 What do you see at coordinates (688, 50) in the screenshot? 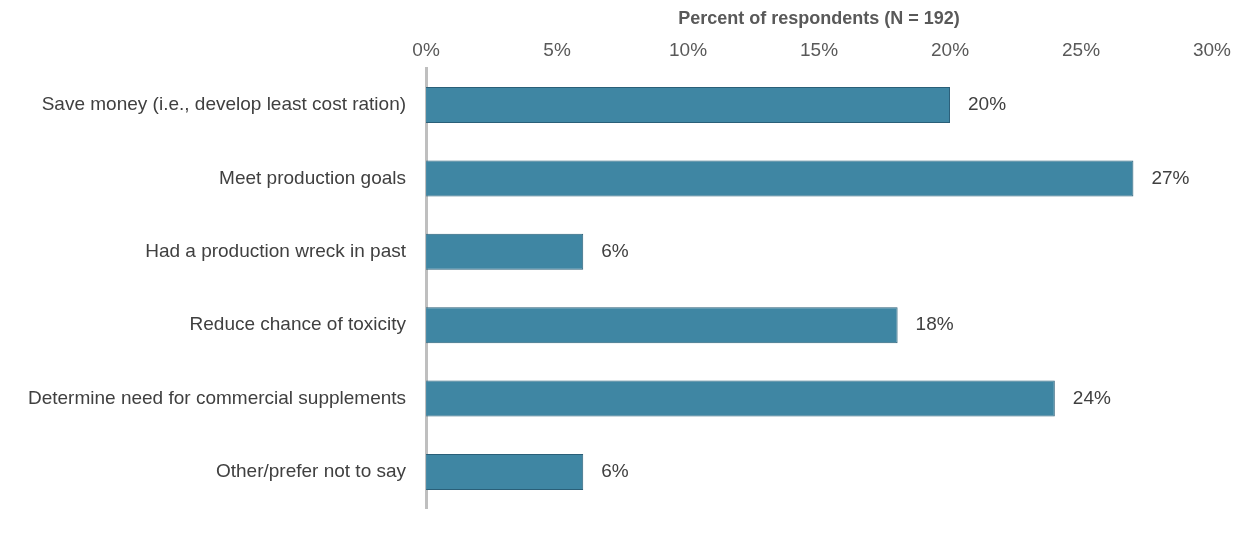
I see `x-tick-label: 10%` at bounding box center [688, 50].